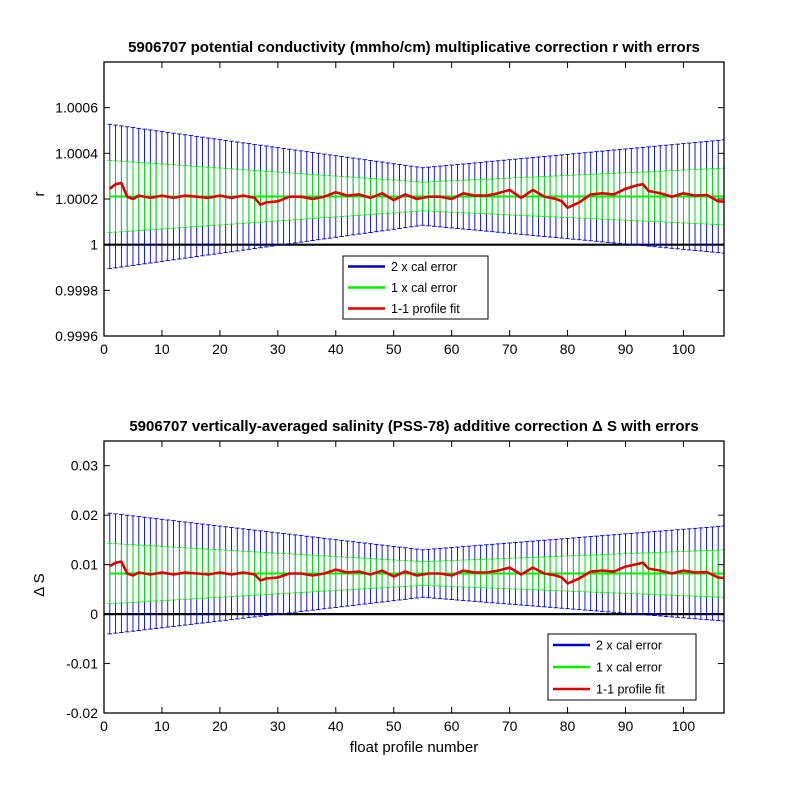 The width and height of the screenshot is (800, 800). Describe the element at coordinates (414, 747) in the screenshot. I see `x-axis-label: float profile number` at that location.